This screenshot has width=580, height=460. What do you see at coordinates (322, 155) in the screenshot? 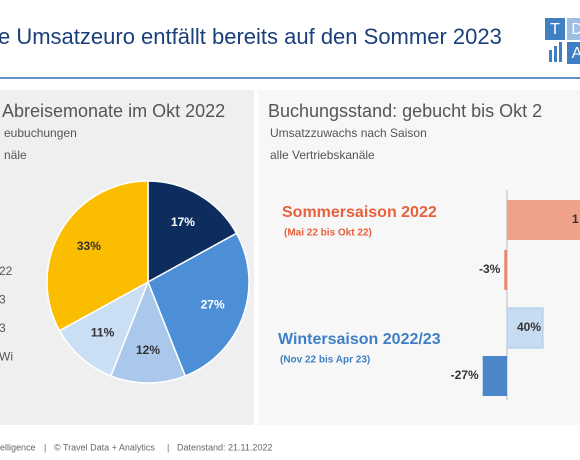
I see `bar-subtitle: alle Vertriebskanäle` at bounding box center [322, 155].